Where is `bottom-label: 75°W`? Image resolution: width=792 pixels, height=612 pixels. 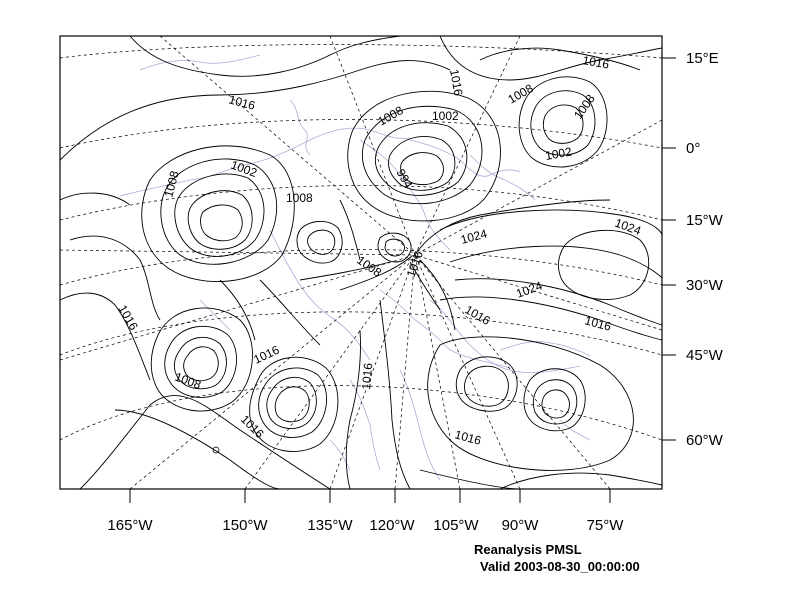
bottom-label: 75°W is located at coordinates (606, 525).